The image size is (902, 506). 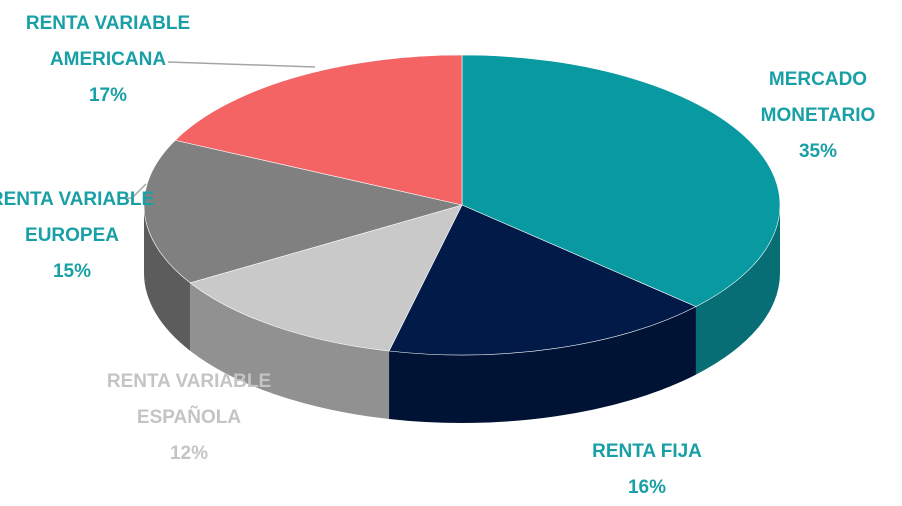 I want to click on category-label: MERCADO MONETARIO, so click(x=818, y=97).